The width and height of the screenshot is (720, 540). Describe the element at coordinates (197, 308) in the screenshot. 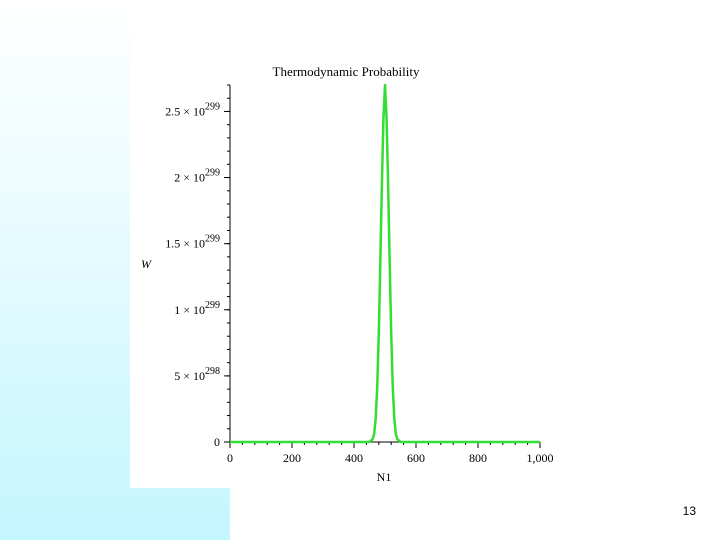

I see `y-tick-label: 1 × 10299` at that location.